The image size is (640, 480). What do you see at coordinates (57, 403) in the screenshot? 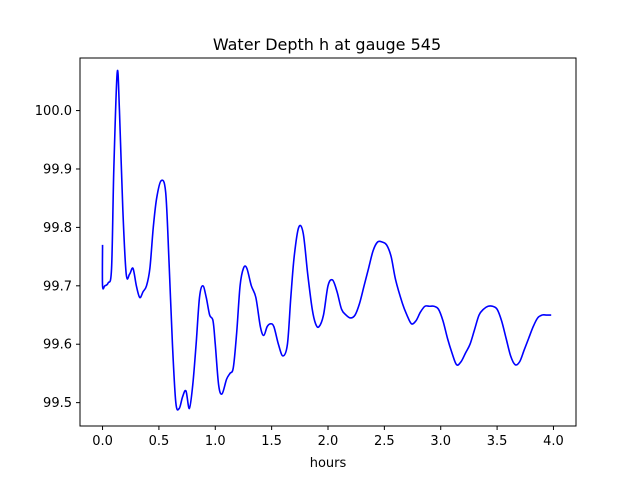
I see `y-tick-label: 99.5` at bounding box center [57, 403].